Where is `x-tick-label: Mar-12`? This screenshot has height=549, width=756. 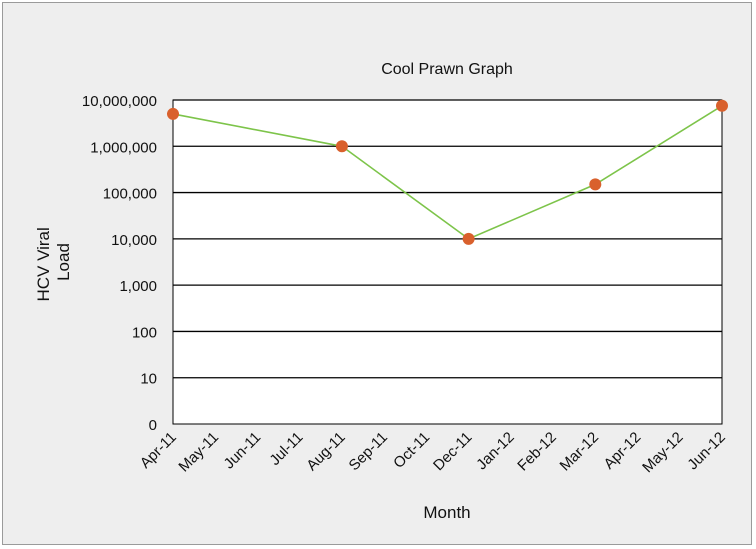
x-tick-label: Mar-12 is located at coordinates (580, 452).